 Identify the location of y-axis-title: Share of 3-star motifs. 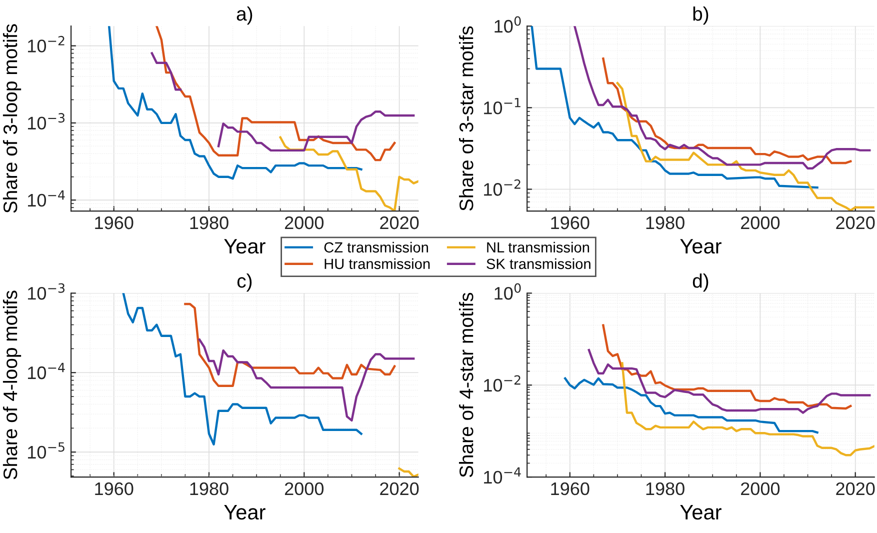
(466, 118).